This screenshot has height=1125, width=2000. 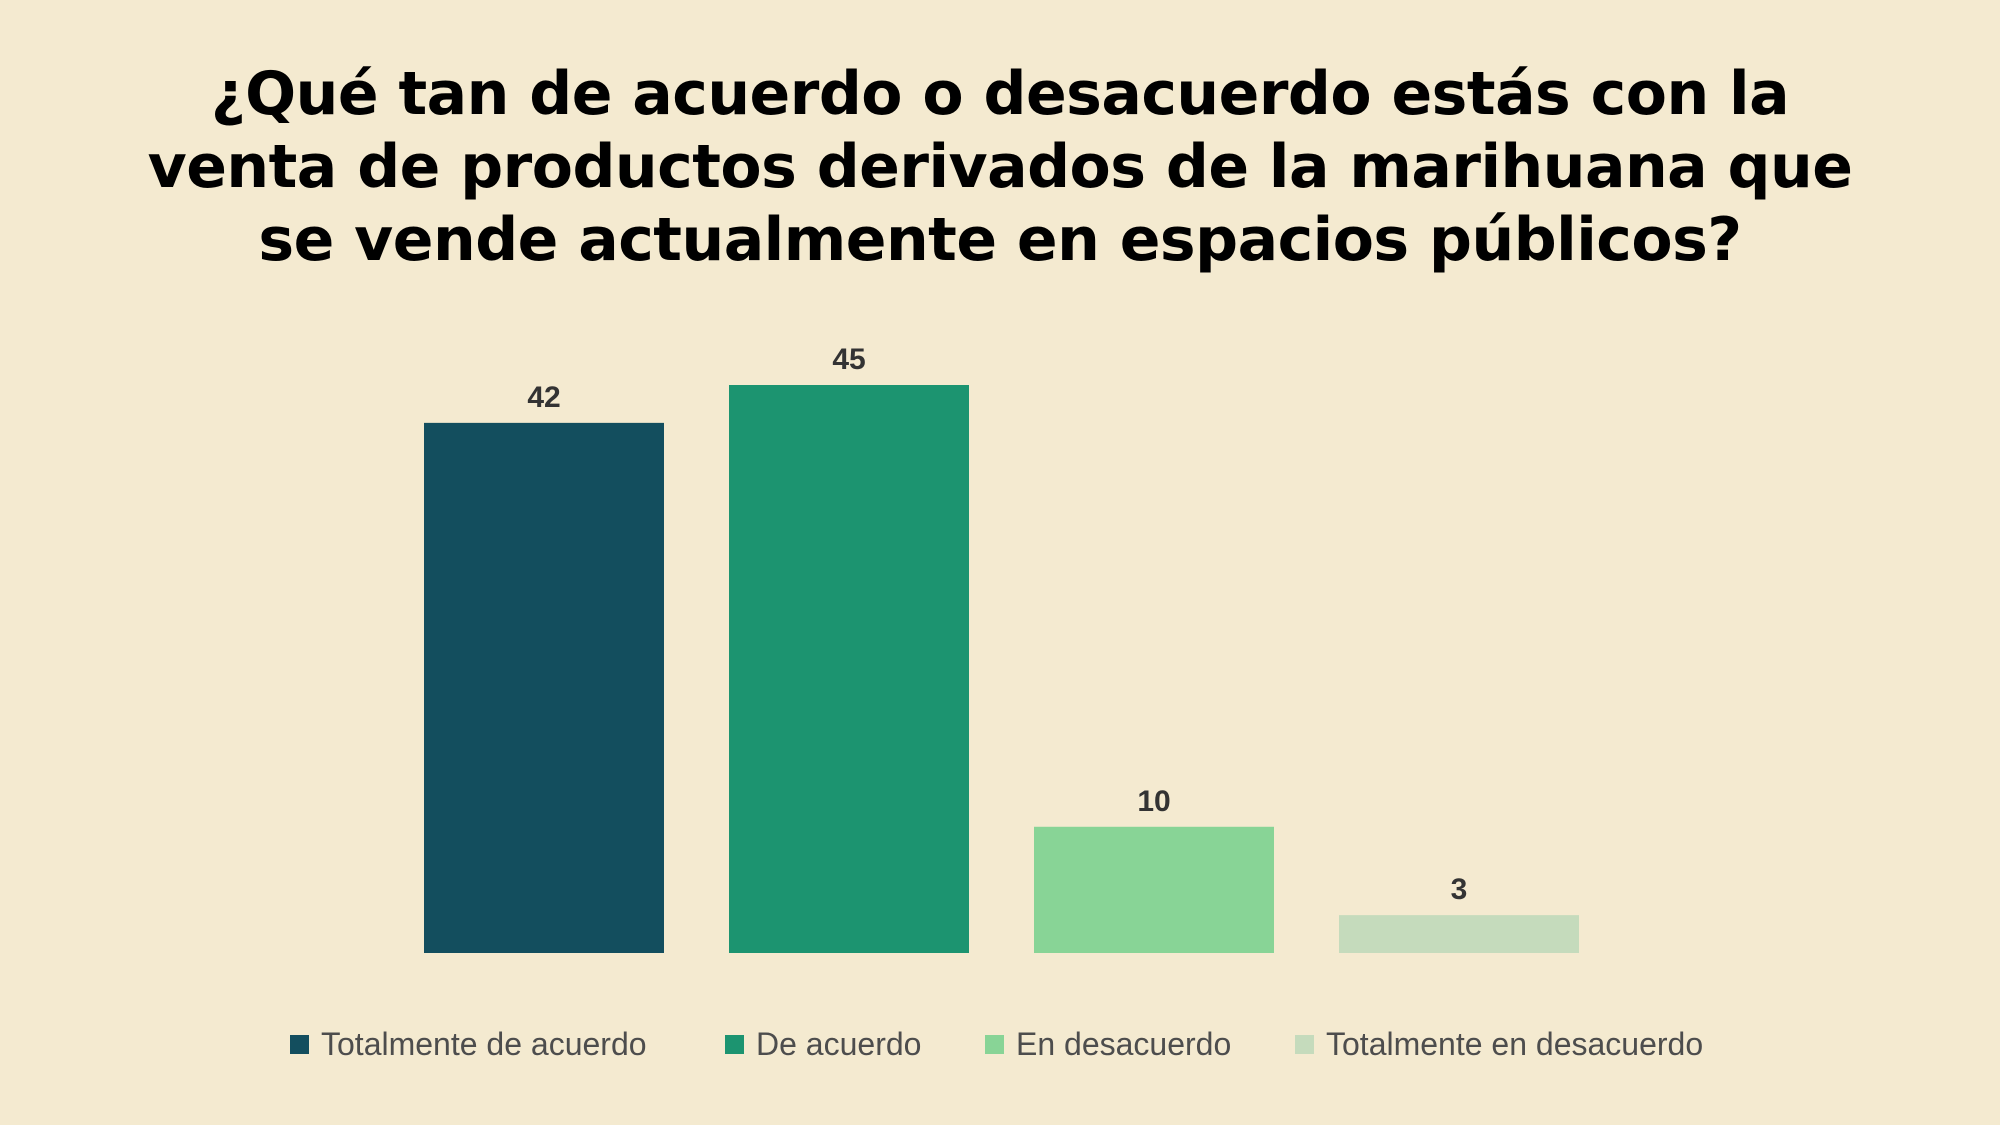 What do you see at coordinates (839, 1043) in the screenshot?
I see `legend-label-2: De acuerdo` at bounding box center [839, 1043].